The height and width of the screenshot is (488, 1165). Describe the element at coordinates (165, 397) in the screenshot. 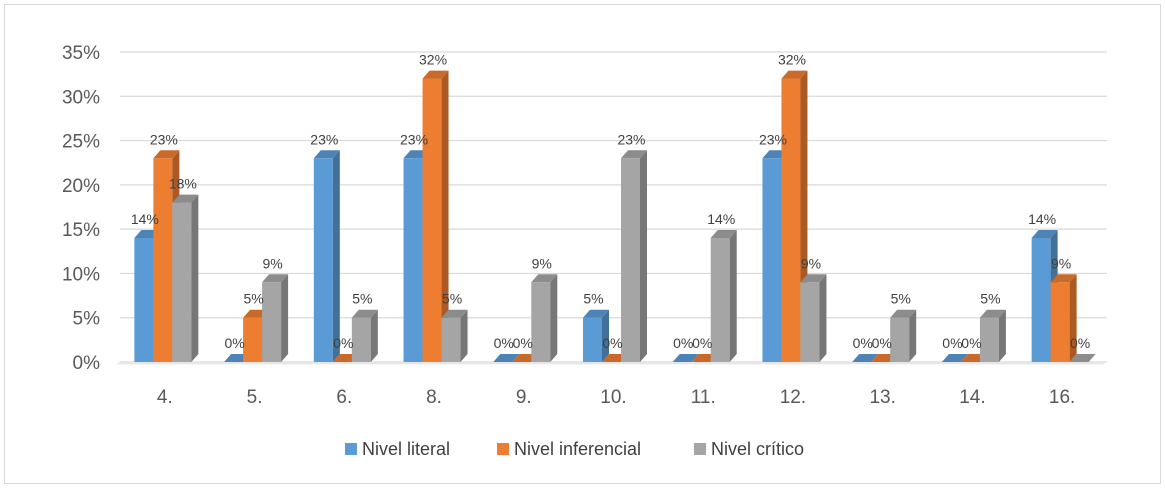

I see `x-tick-label: 4.` at that location.